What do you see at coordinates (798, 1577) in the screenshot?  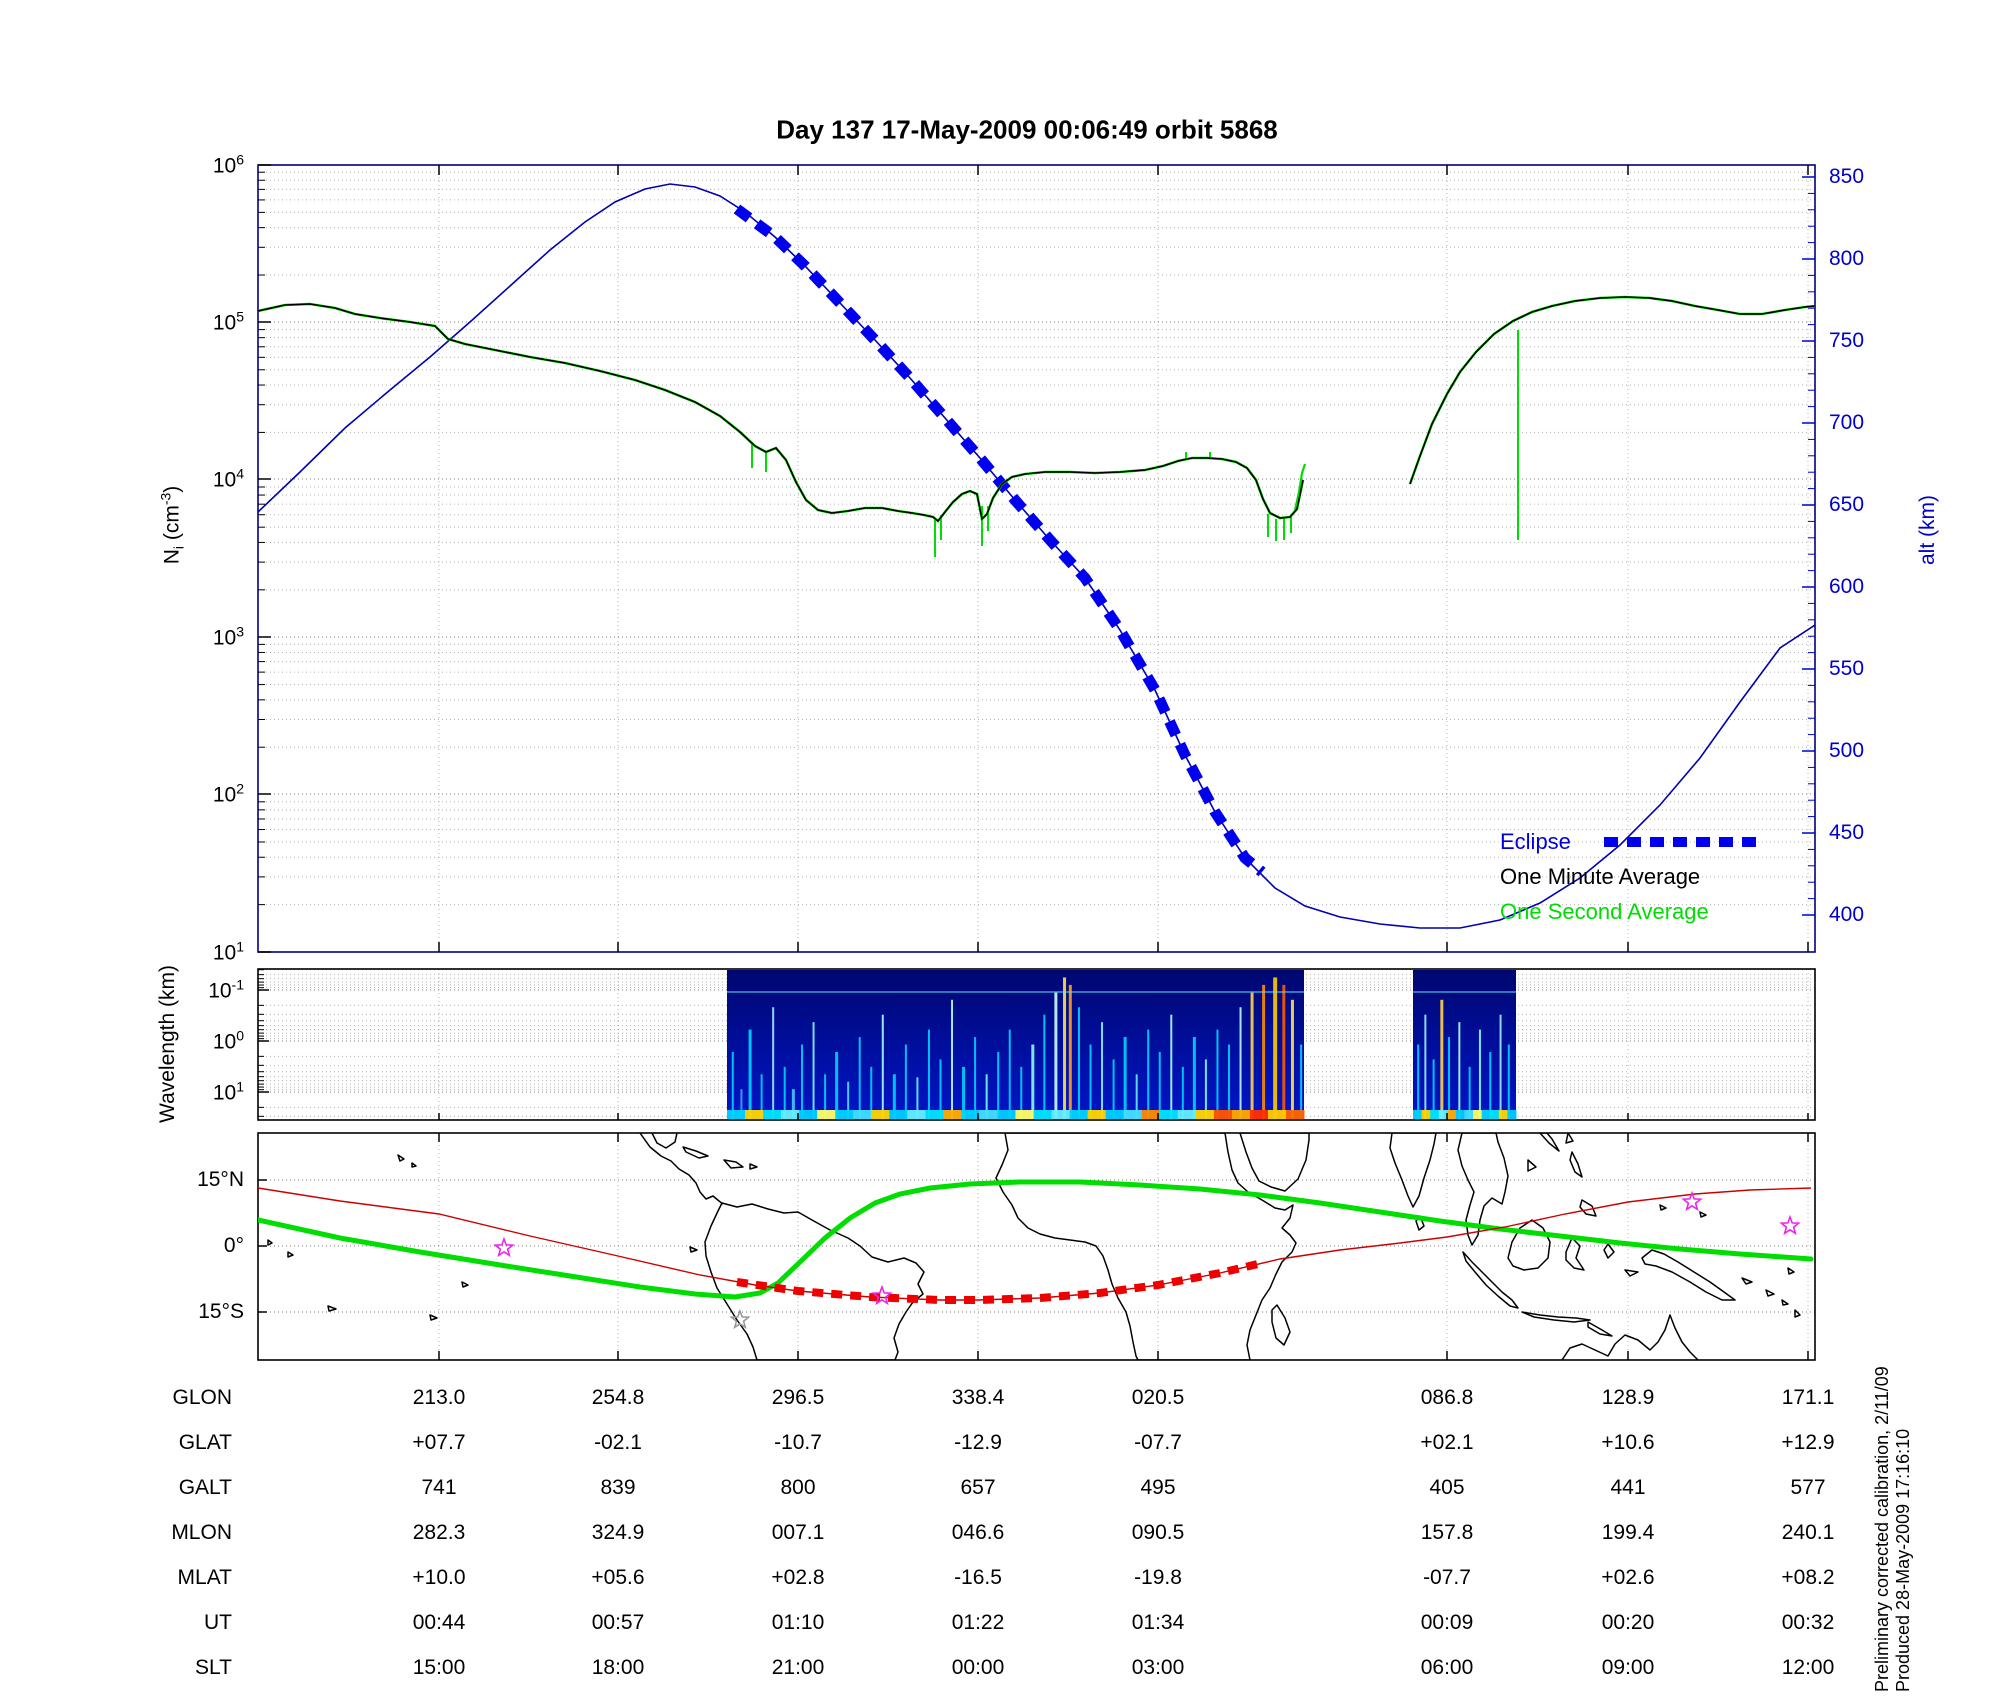 I see `table-value-mlat-2: +02.8` at bounding box center [798, 1577].